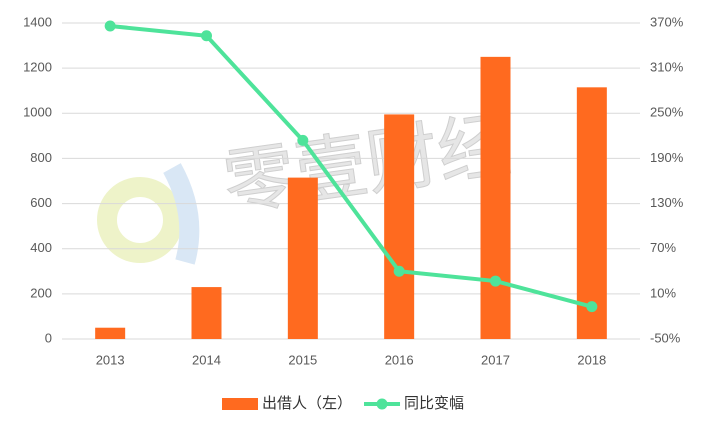  Describe the element at coordinates (37, 67) in the screenshot. I see `y-tick-label: 1200` at that location.